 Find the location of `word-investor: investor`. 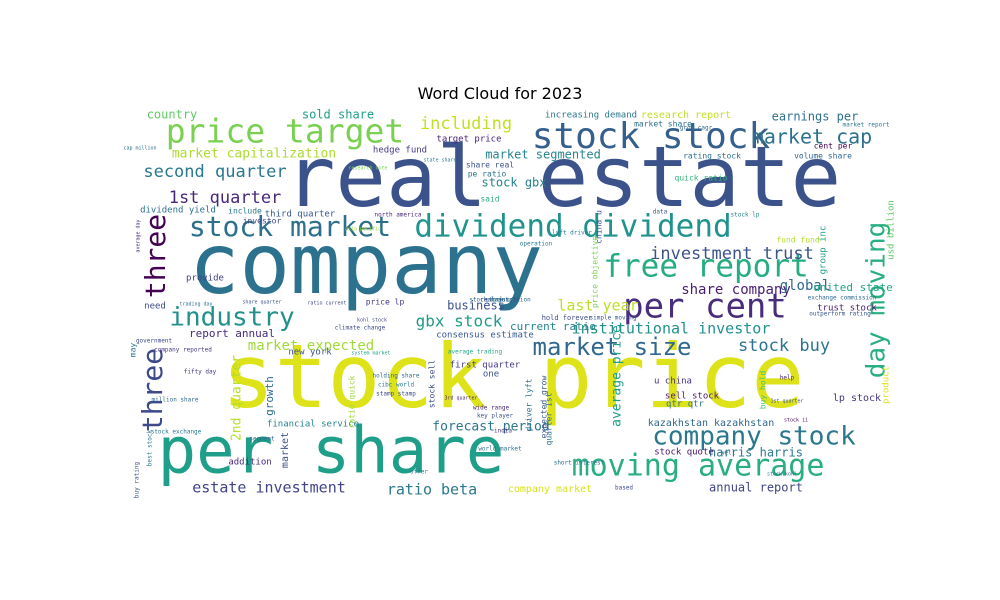

word-investor: investor is located at coordinates (262, 221).